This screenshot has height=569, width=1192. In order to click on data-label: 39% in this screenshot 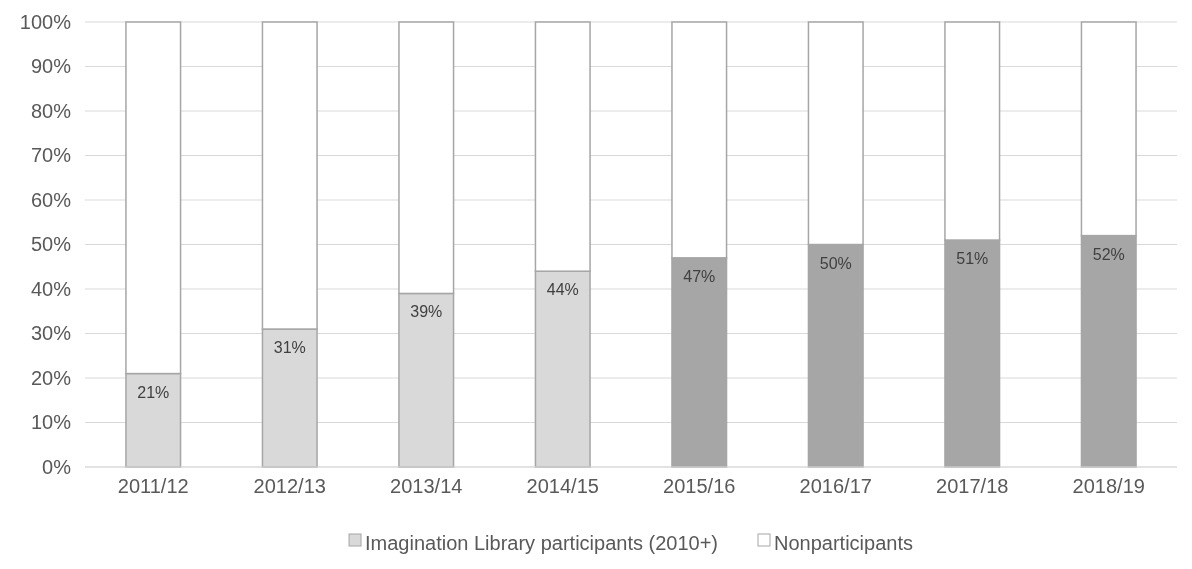, I will do `click(426, 312)`.